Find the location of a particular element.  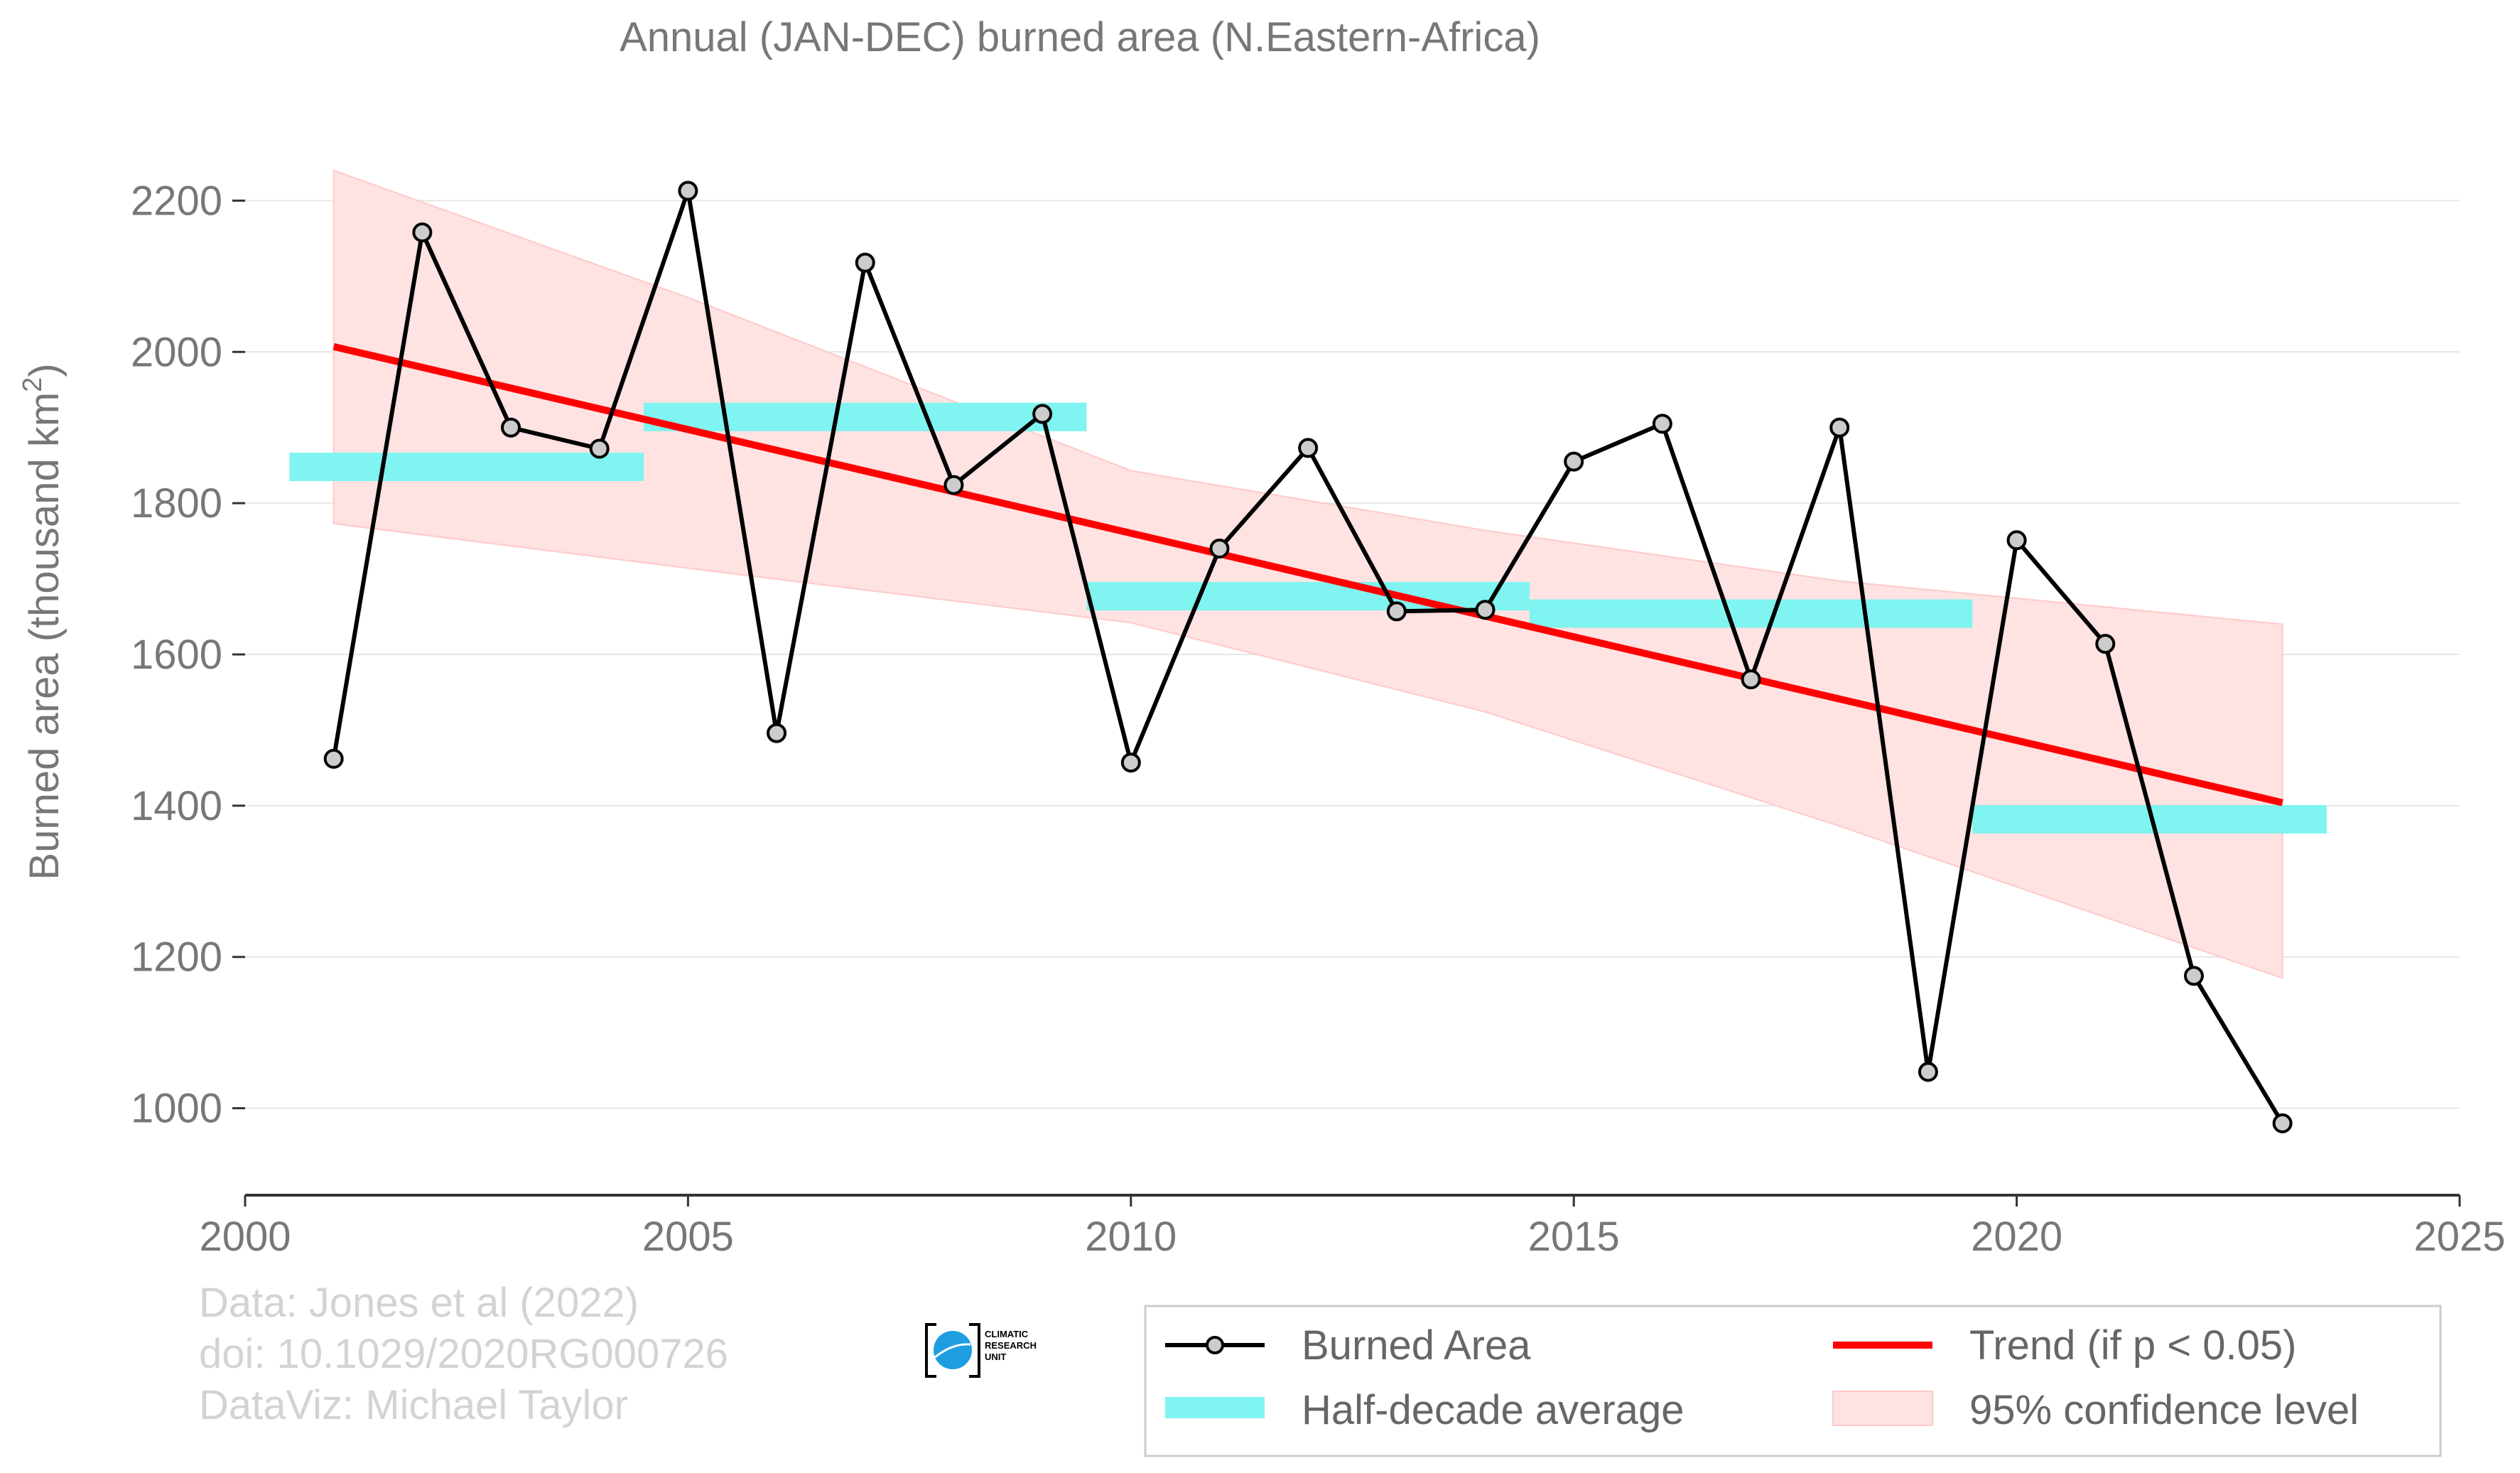

legend-marker-burned-area is located at coordinates (1215, 1345).